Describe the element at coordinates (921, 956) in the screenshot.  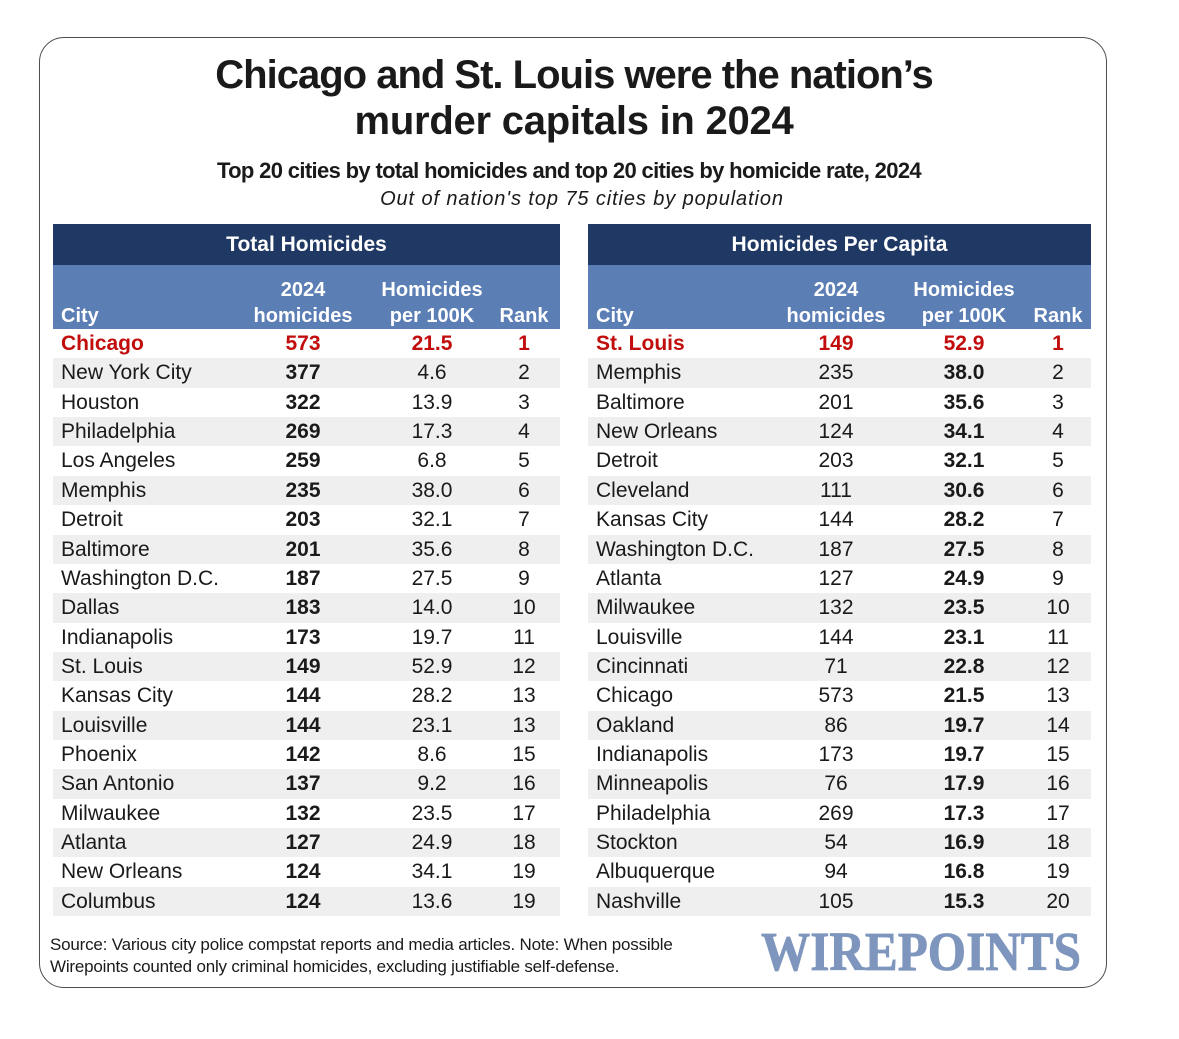
I see `svg-text: WIREPOINTS` at that location.